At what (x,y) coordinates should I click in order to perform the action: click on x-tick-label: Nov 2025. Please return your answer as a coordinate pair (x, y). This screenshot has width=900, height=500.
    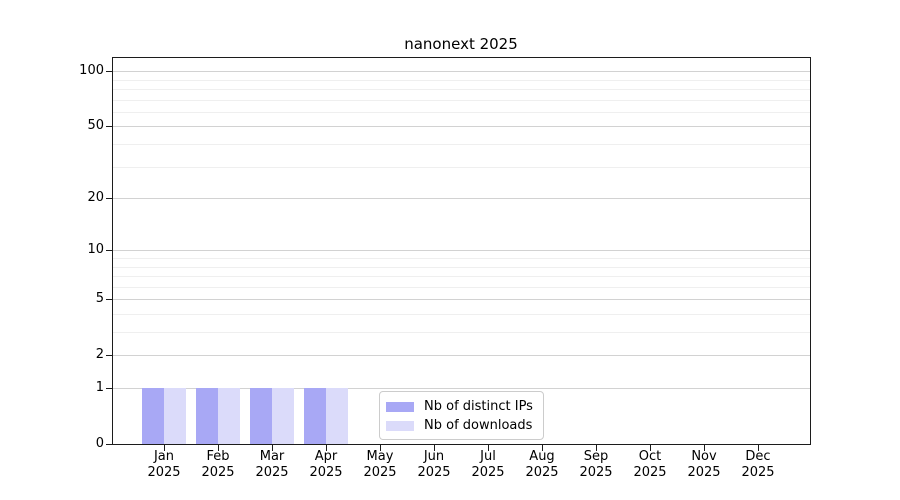
    Looking at the image, I should click on (704, 465).